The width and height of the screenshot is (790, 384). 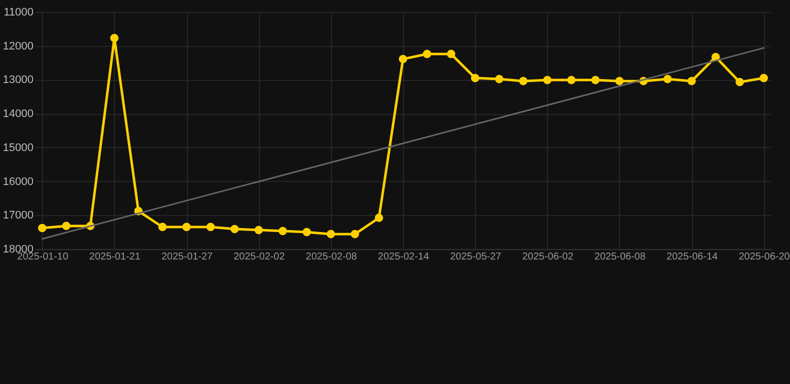 What do you see at coordinates (18, 46) in the screenshot?
I see `y-tick-label: 12000` at bounding box center [18, 46].